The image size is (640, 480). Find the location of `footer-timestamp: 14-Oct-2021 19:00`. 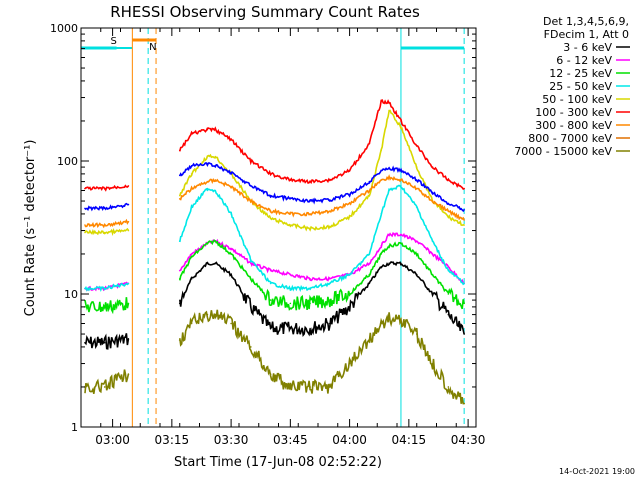

footer-timestamp: 14-Oct-2021 19:00 is located at coordinates (597, 471).